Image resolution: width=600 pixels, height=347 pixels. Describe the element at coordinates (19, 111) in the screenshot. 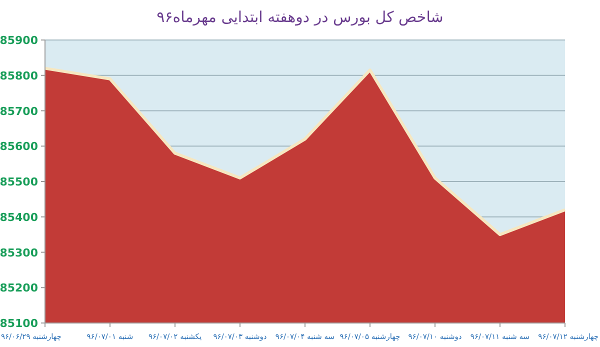

I see `y-tick-label: 85700` at that location.